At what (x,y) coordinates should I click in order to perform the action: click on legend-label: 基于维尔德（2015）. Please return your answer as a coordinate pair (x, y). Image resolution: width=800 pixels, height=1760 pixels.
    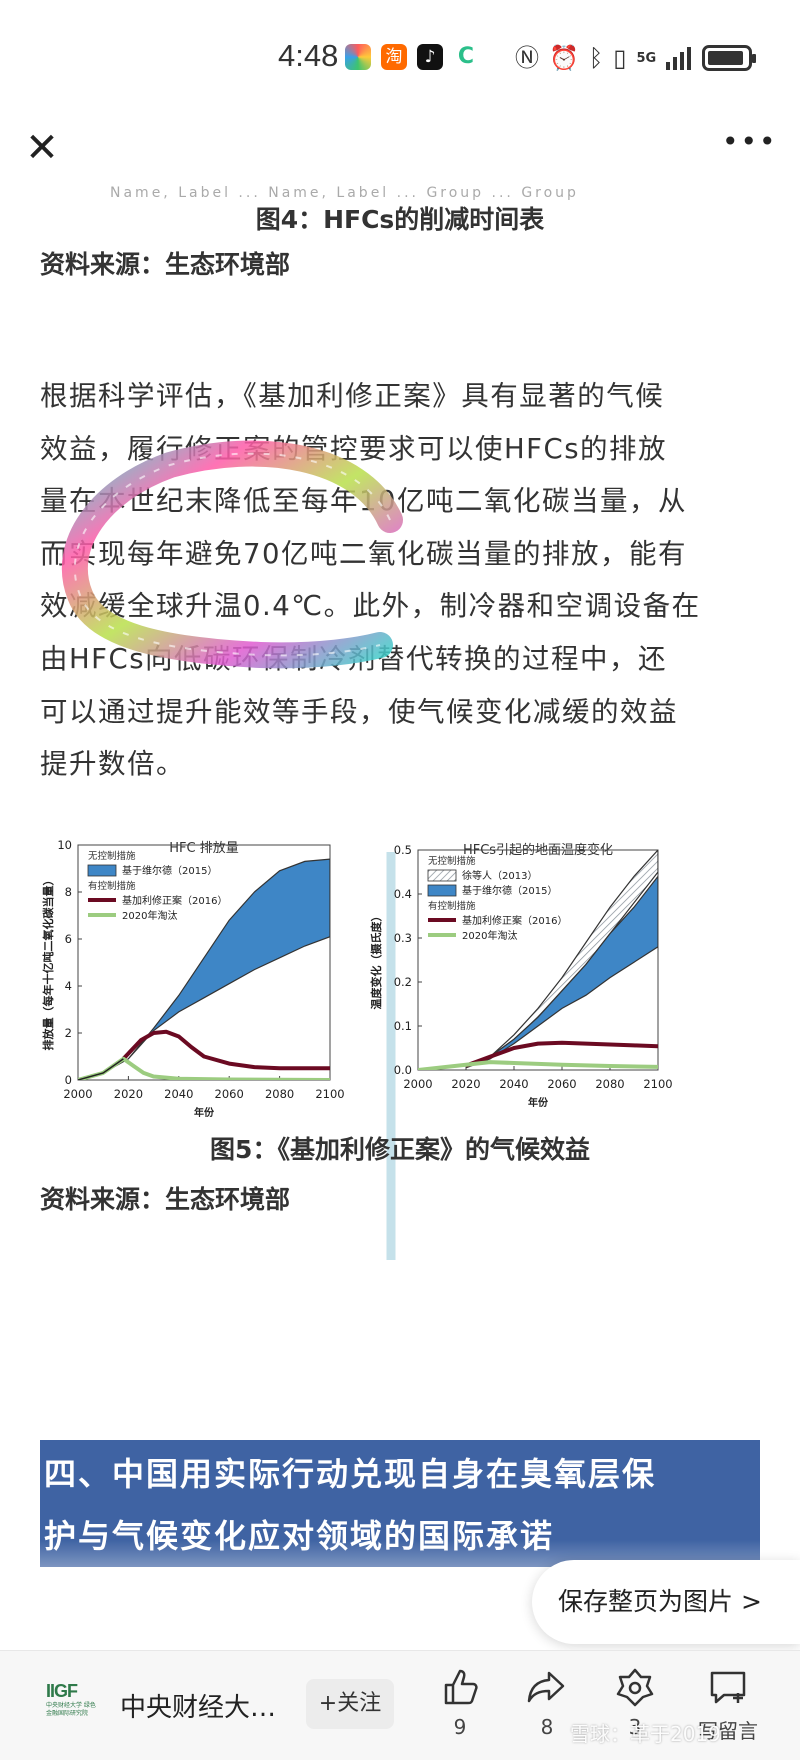
    Looking at the image, I should click on (509, 890).